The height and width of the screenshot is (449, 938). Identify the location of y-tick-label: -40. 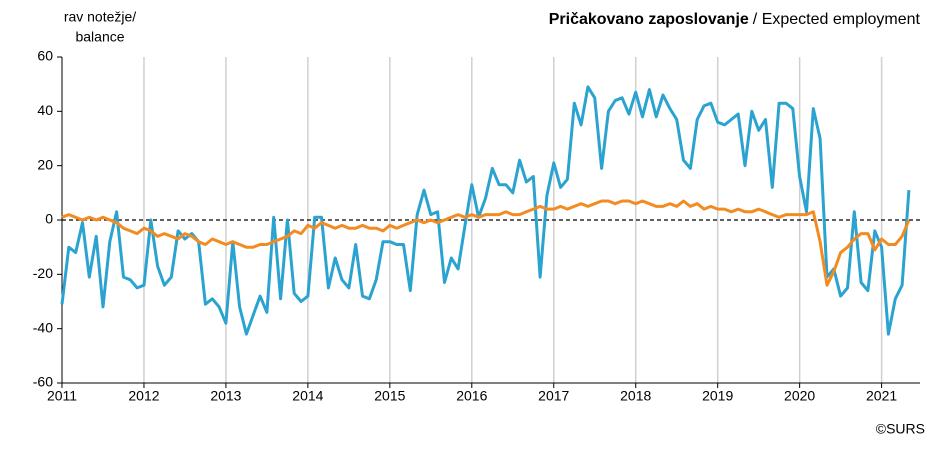
(43, 327).